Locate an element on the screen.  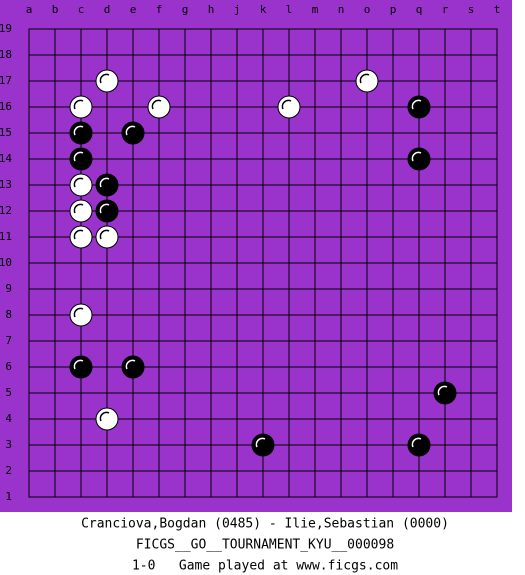
row-label: 9 is located at coordinates (8, 288).